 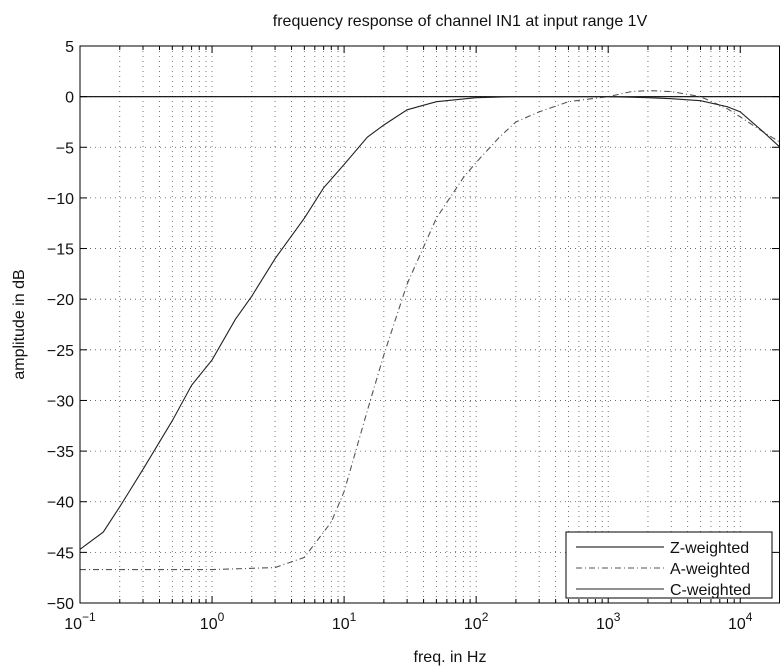 What do you see at coordinates (344, 621) in the screenshot?
I see `x-tick-label: 10¹` at bounding box center [344, 621].